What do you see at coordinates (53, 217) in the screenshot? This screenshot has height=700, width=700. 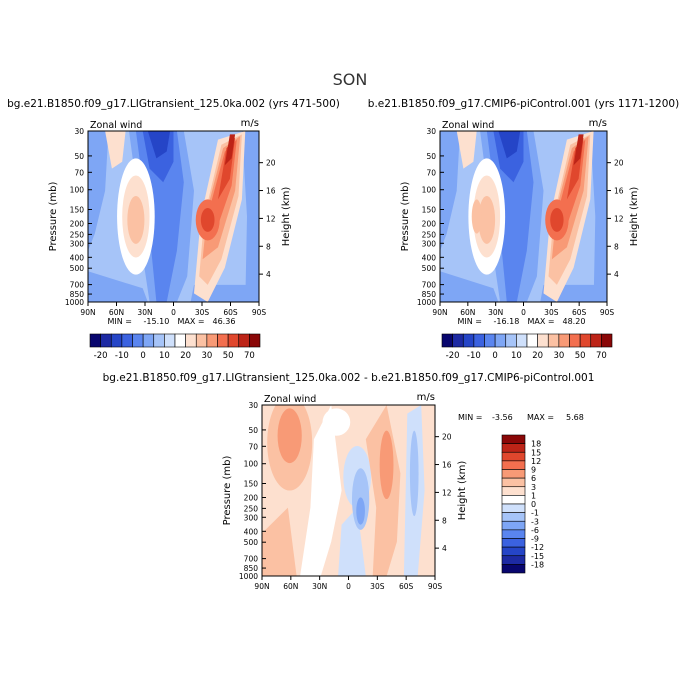 I see `y-axis-title: Pressure (mb)` at bounding box center [53, 217].